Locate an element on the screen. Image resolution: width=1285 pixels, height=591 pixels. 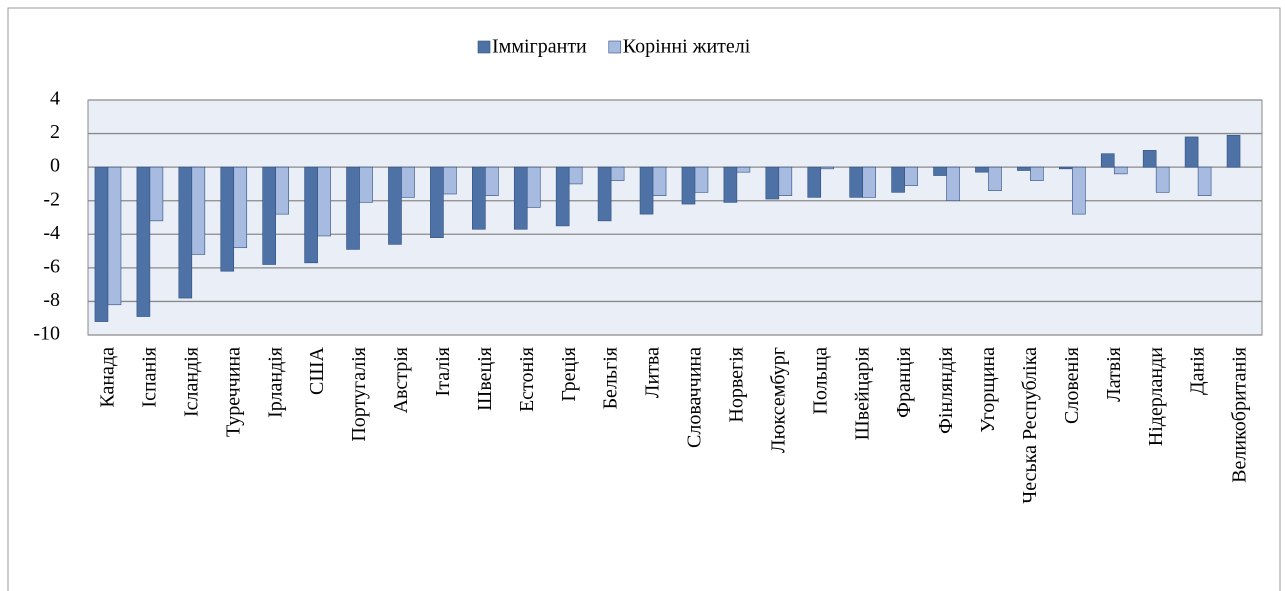
x-tick-label: Литва is located at coordinates (653, 372).